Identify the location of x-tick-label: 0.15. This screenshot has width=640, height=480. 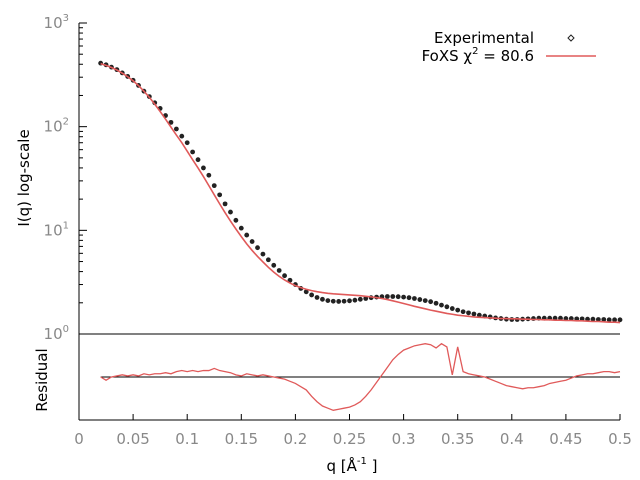
(241, 439).